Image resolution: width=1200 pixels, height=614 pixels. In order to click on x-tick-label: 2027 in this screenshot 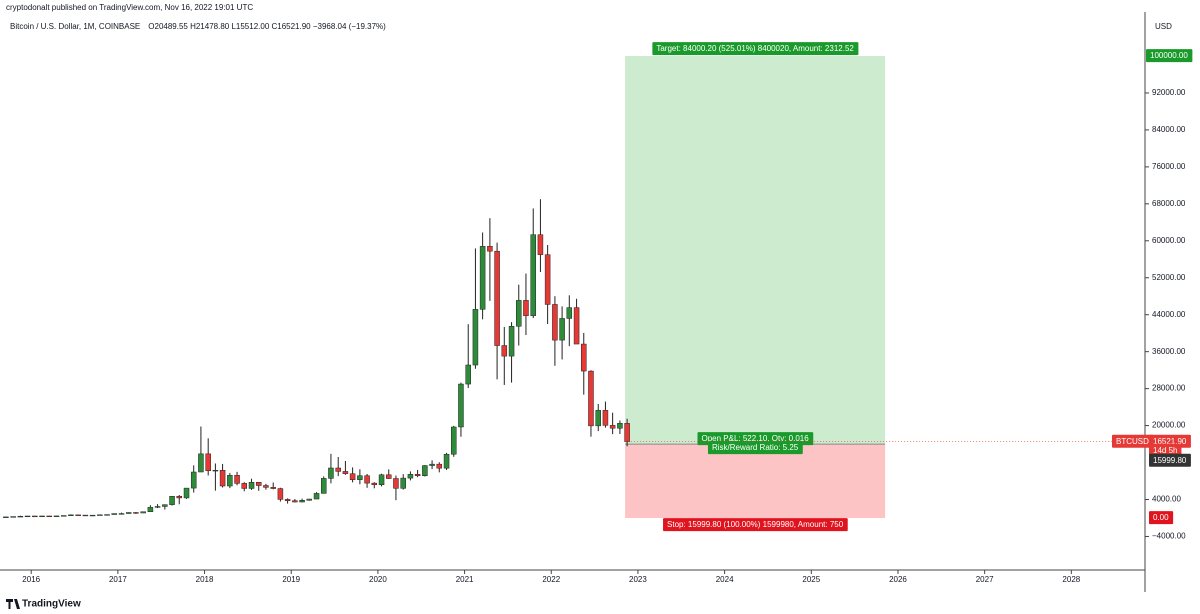, I will do `click(985, 579)`.